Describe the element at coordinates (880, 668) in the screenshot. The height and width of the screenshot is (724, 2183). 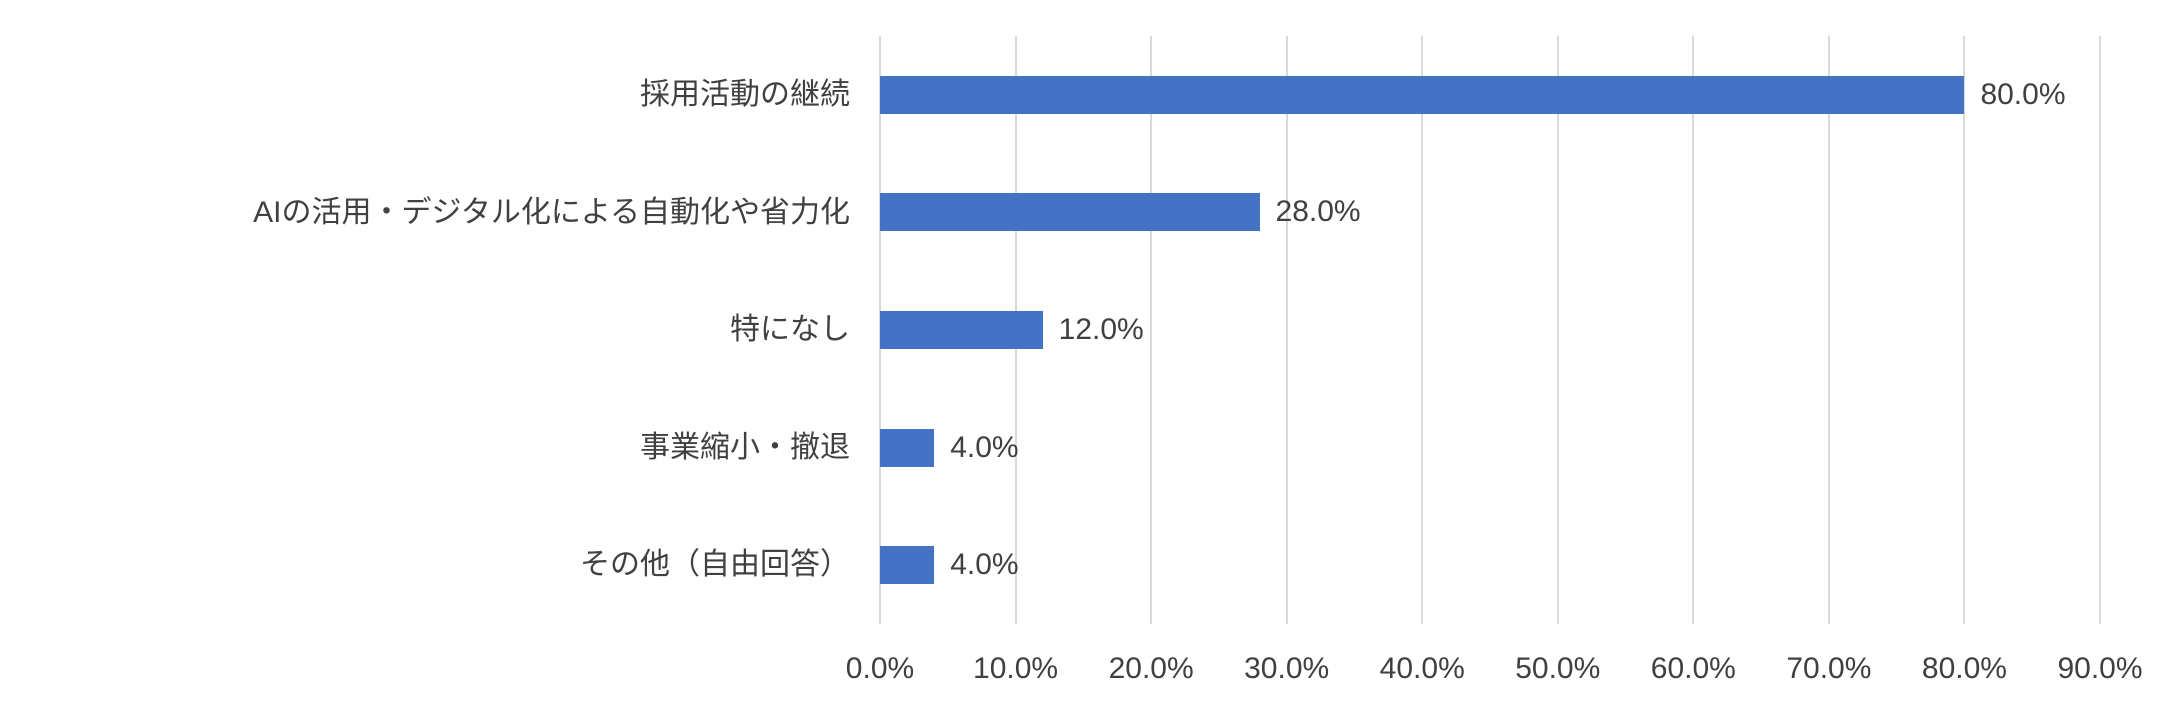
I see `x-axis-tick-label: 0.0%` at that location.